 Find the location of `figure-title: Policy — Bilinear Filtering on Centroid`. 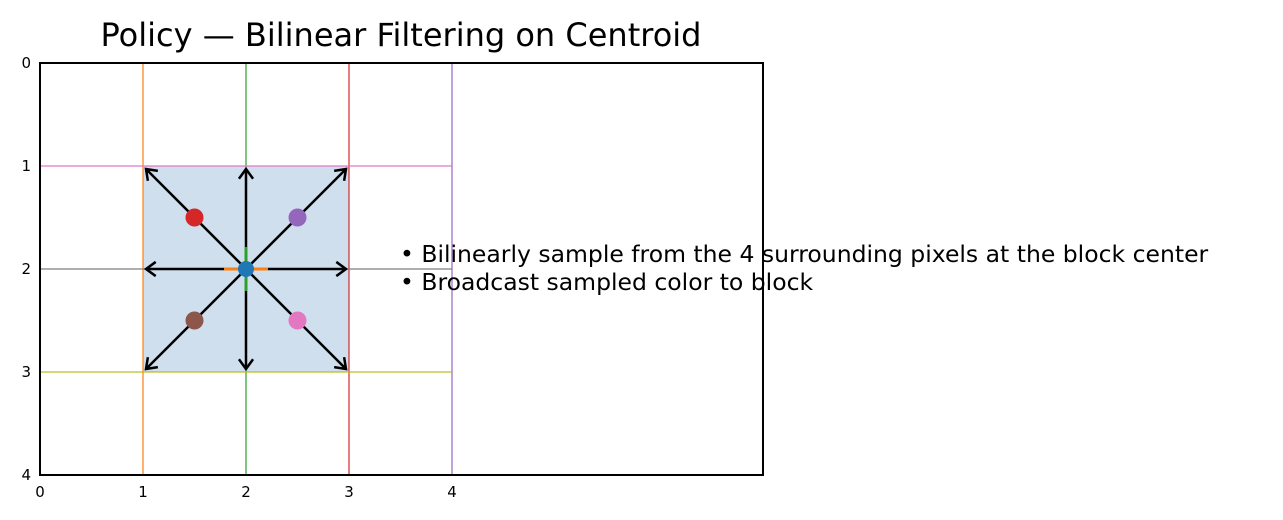

figure-title: Policy — Bilinear Filtering on Centroid is located at coordinates (401, 35).